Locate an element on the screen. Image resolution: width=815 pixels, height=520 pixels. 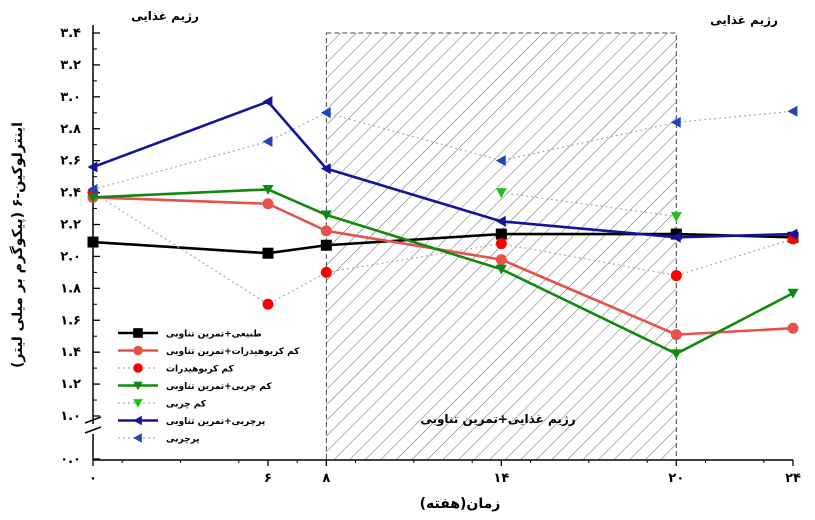
legend-item: پرچربی+تمرین تناوبی is located at coordinates (191, 421).